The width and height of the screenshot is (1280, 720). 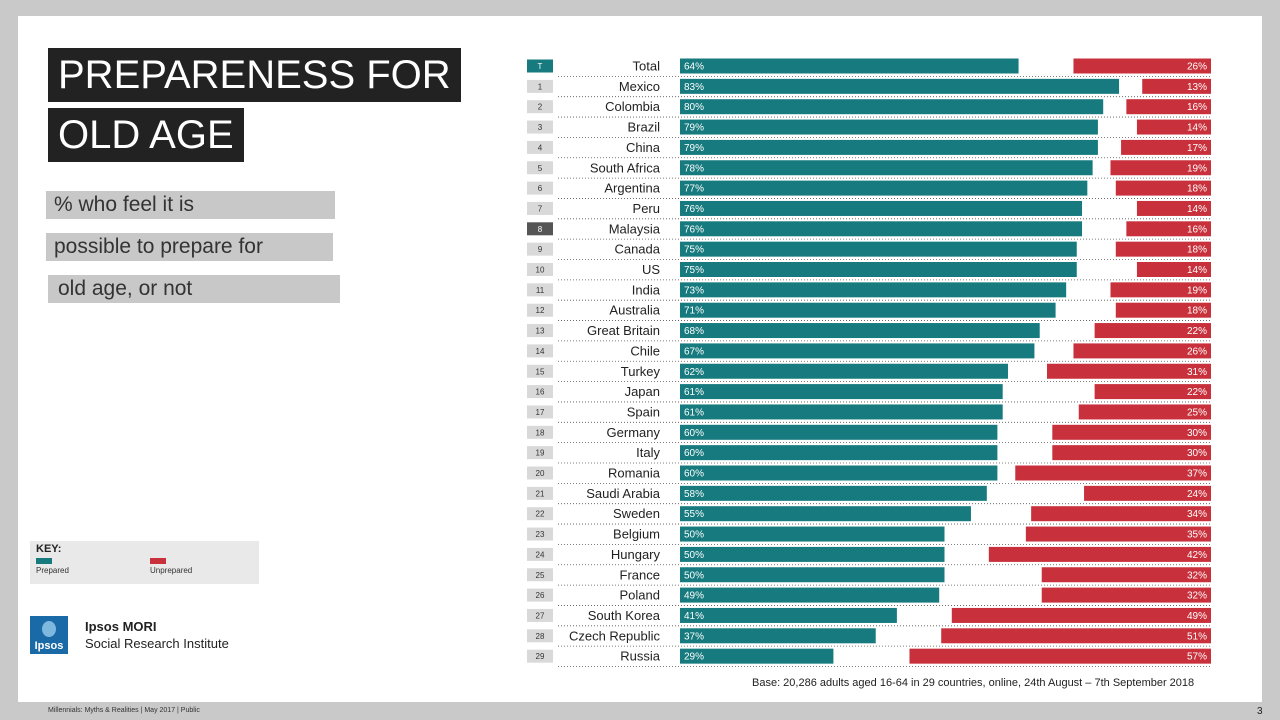 What do you see at coordinates (635, 228) in the screenshot?
I see `country-label: Malaysia` at bounding box center [635, 228].